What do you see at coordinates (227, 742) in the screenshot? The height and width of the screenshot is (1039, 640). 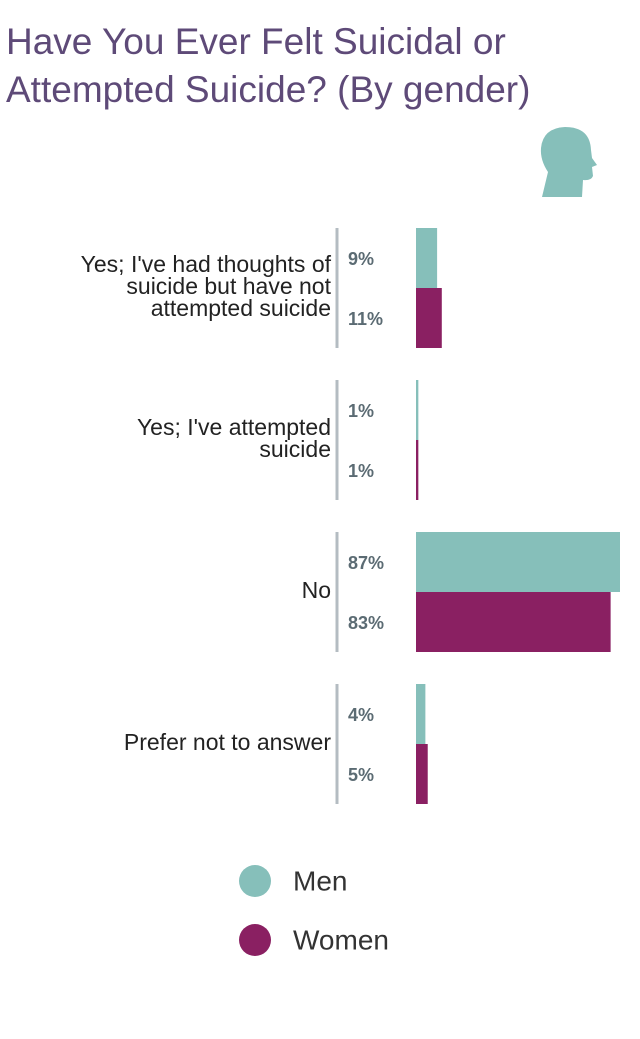 I see `category-label: Prefer not to answer` at bounding box center [227, 742].